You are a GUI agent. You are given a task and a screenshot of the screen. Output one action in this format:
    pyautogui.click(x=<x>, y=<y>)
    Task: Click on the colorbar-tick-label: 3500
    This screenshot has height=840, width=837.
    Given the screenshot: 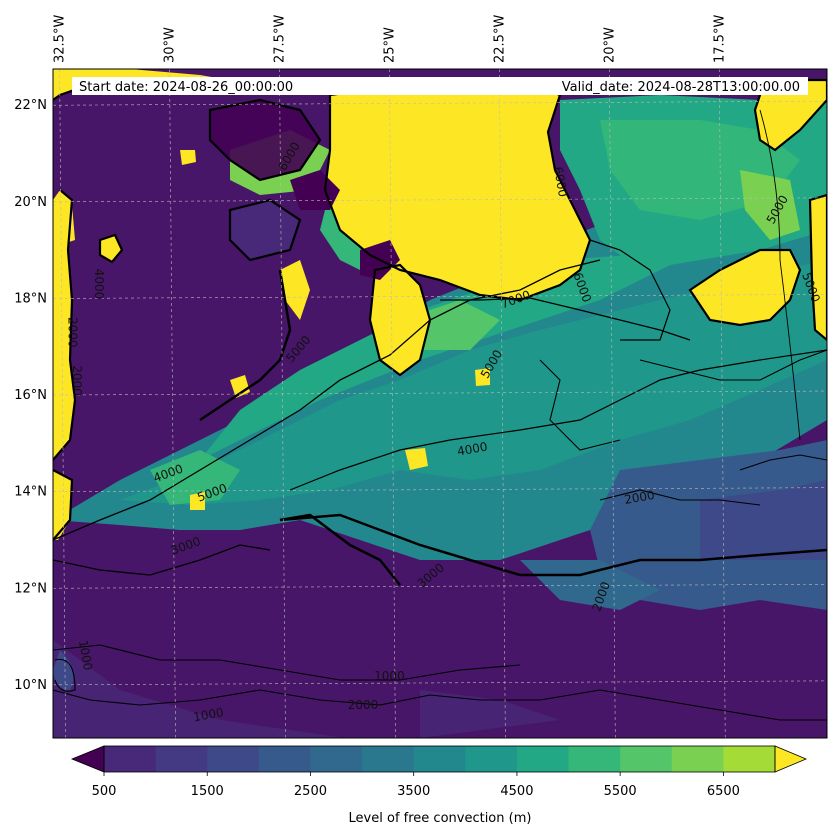 What is the action you would take?
    pyautogui.click(x=413, y=791)
    